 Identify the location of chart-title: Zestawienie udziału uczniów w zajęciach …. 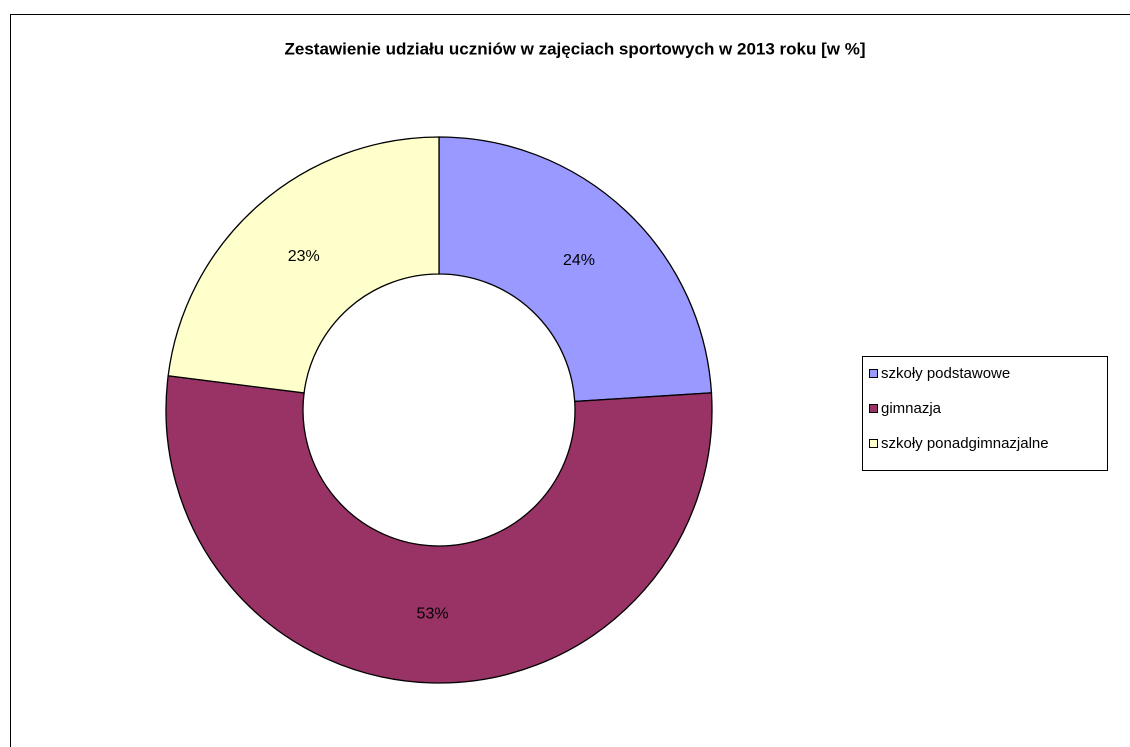
(575, 48).